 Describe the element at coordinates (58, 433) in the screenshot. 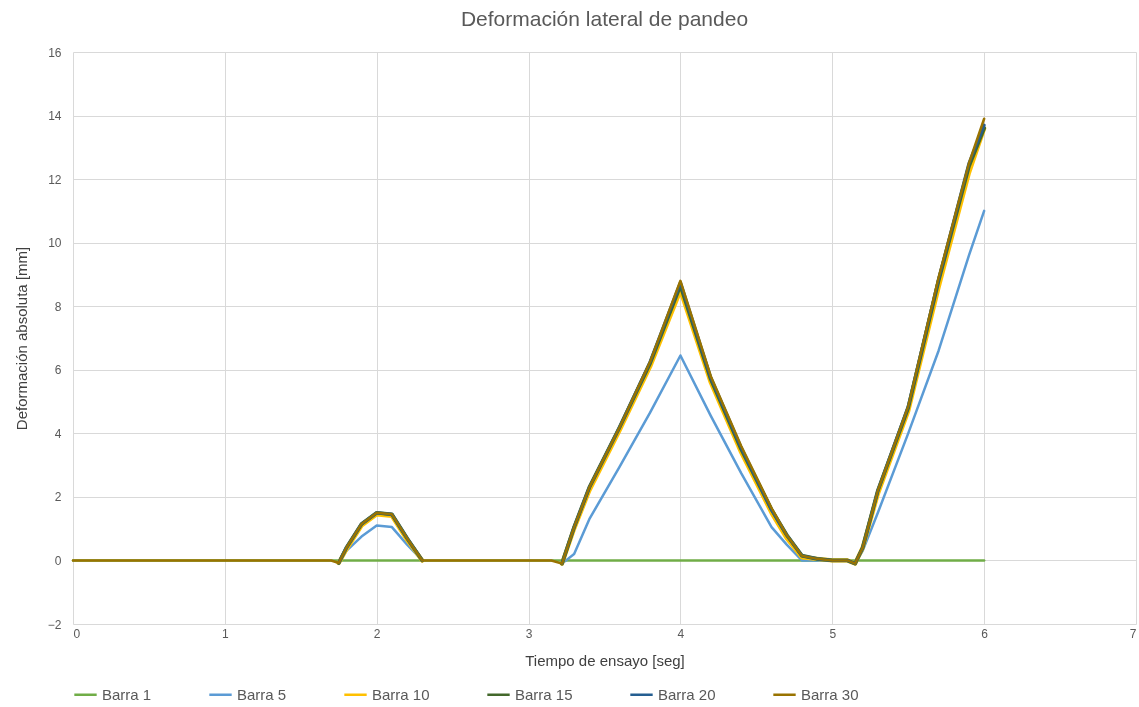

I see `y-tick-label: 4` at that location.